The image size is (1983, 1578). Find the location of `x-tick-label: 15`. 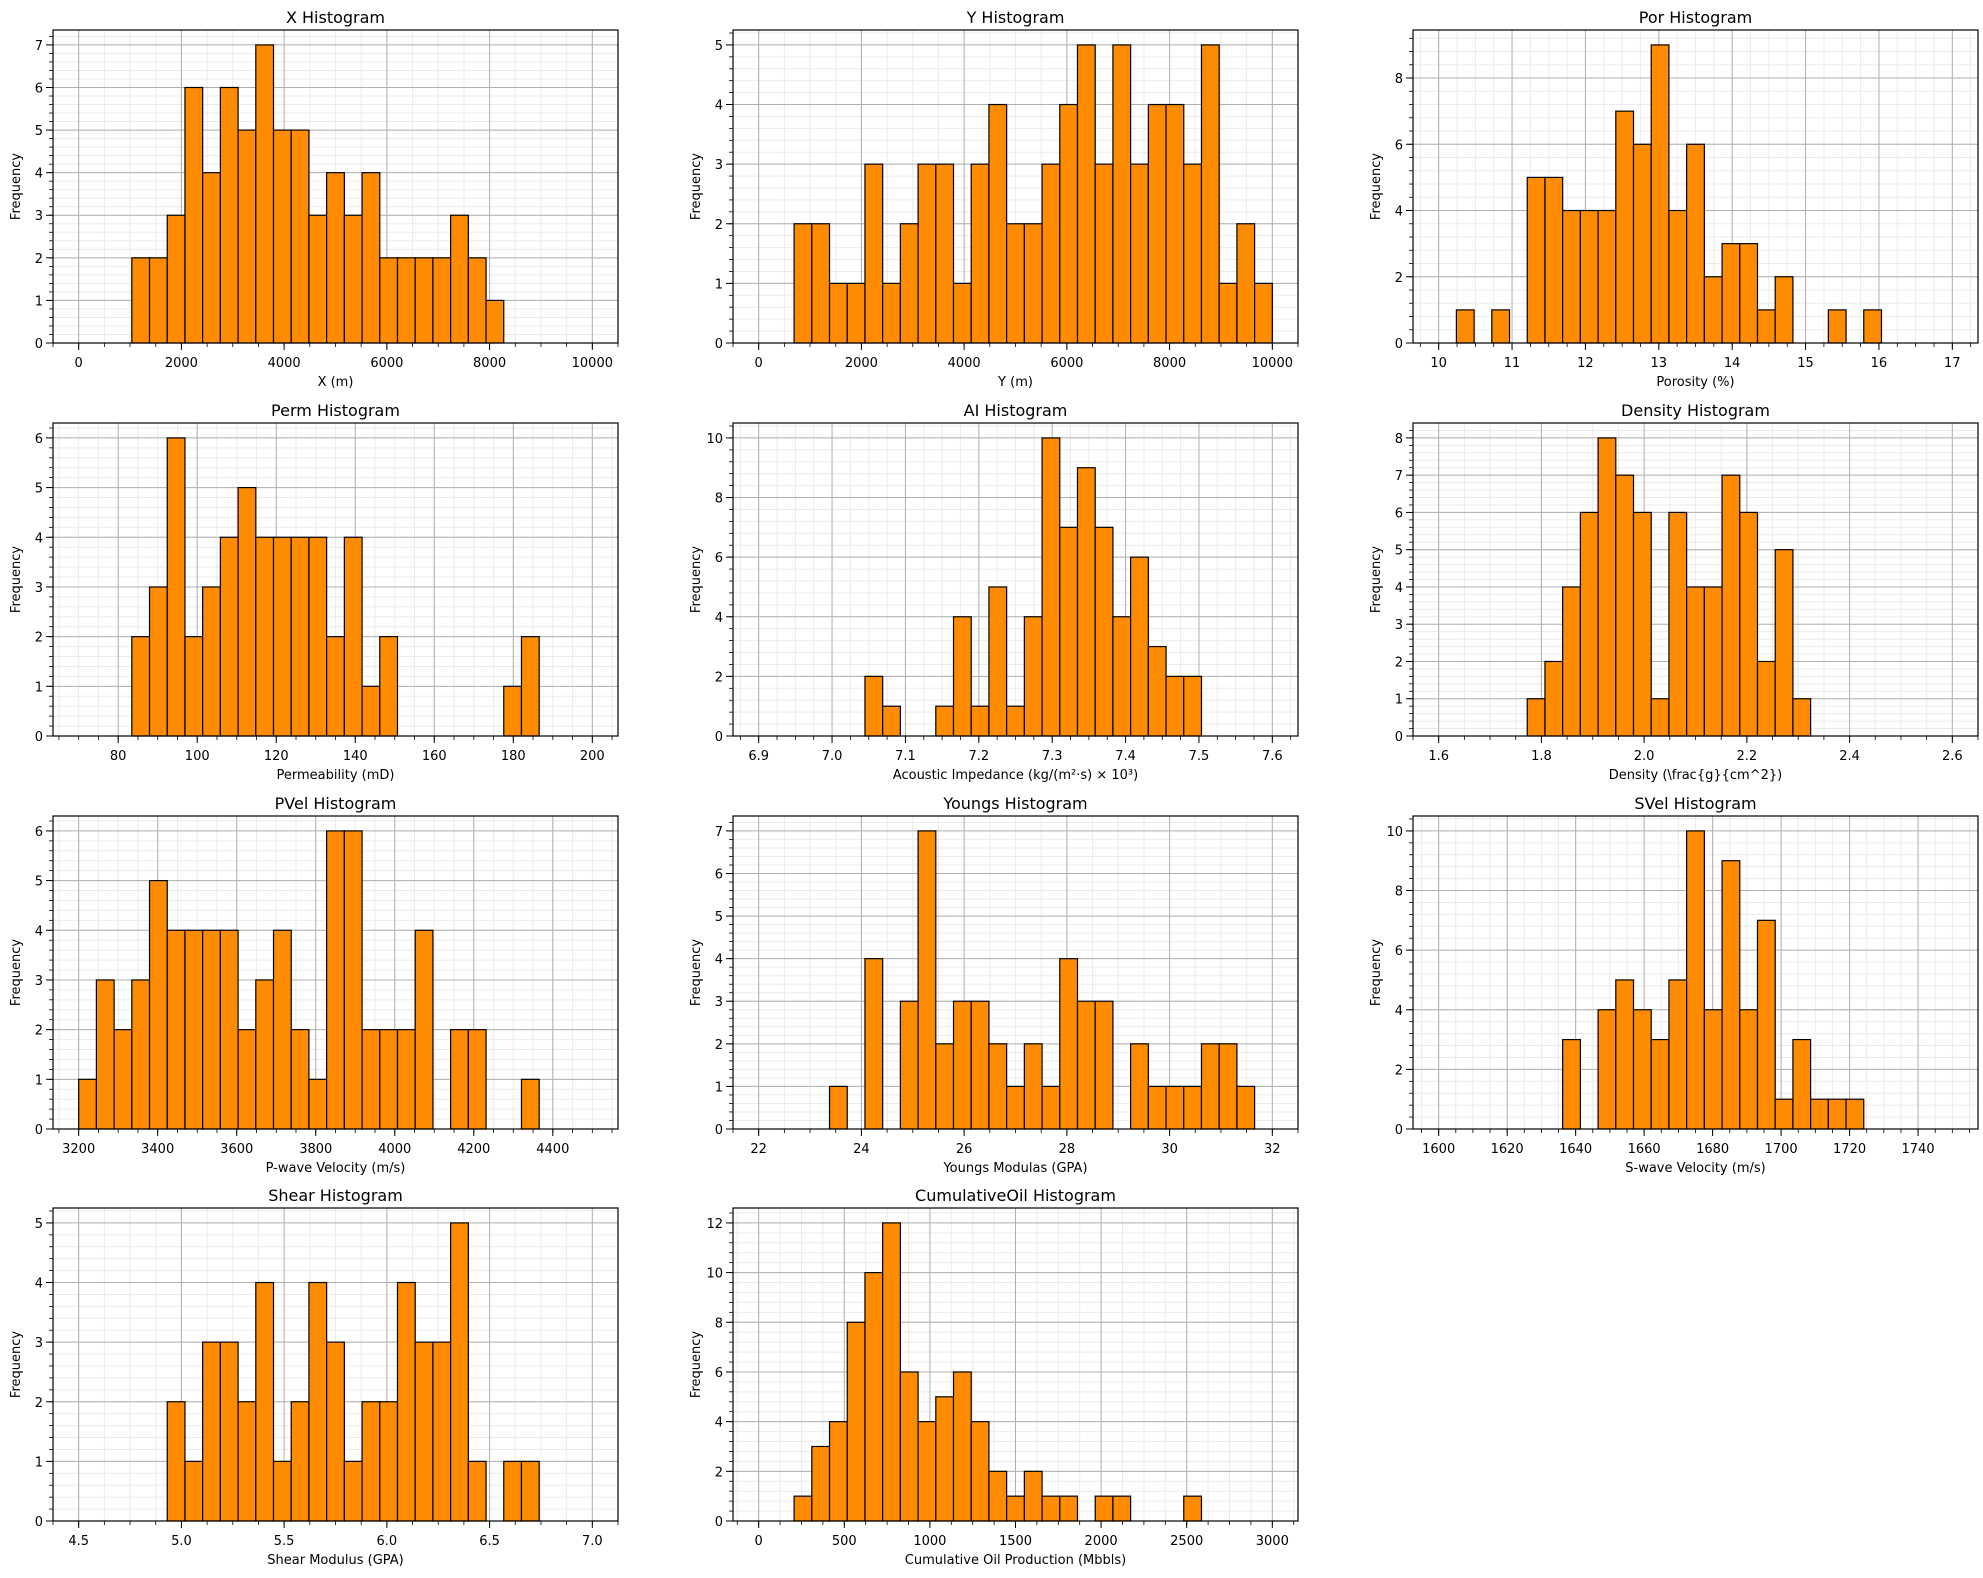

x-tick-label: 15 is located at coordinates (1805, 363).